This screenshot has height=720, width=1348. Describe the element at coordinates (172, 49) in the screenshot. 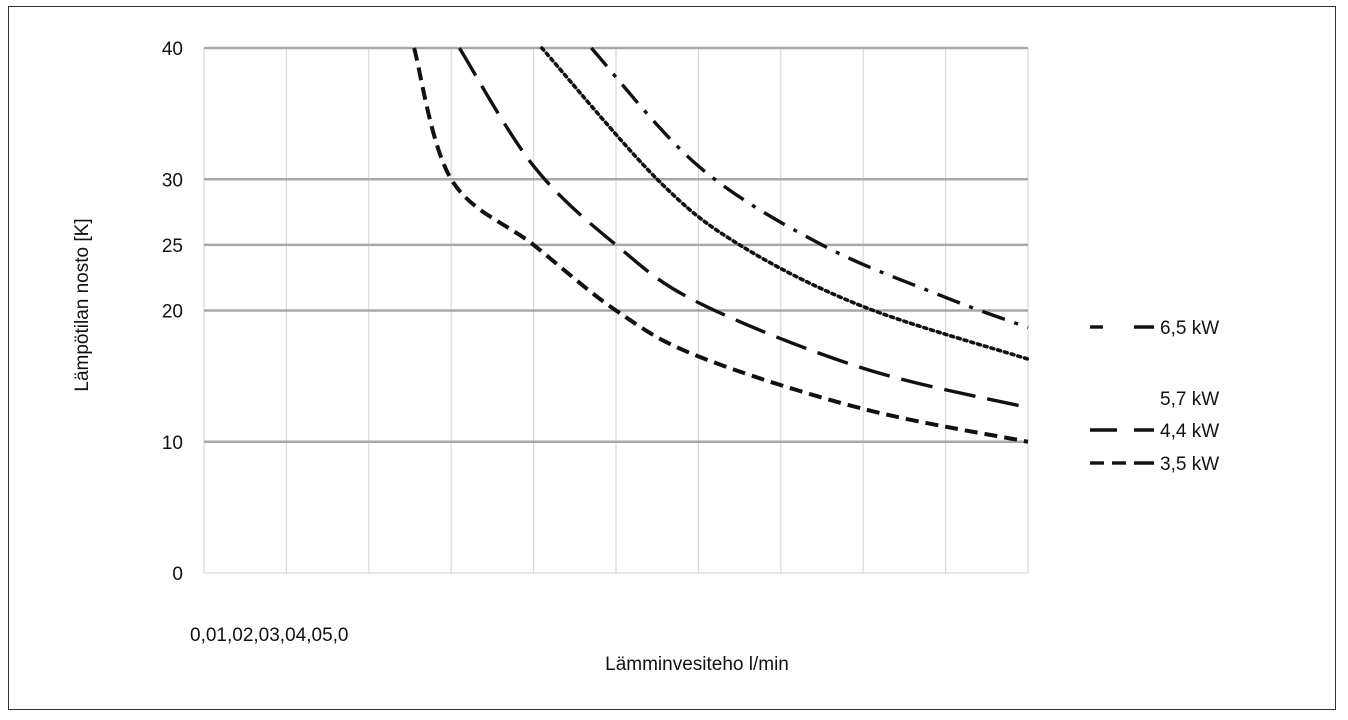

I see `y-tick-label: 40` at that location.